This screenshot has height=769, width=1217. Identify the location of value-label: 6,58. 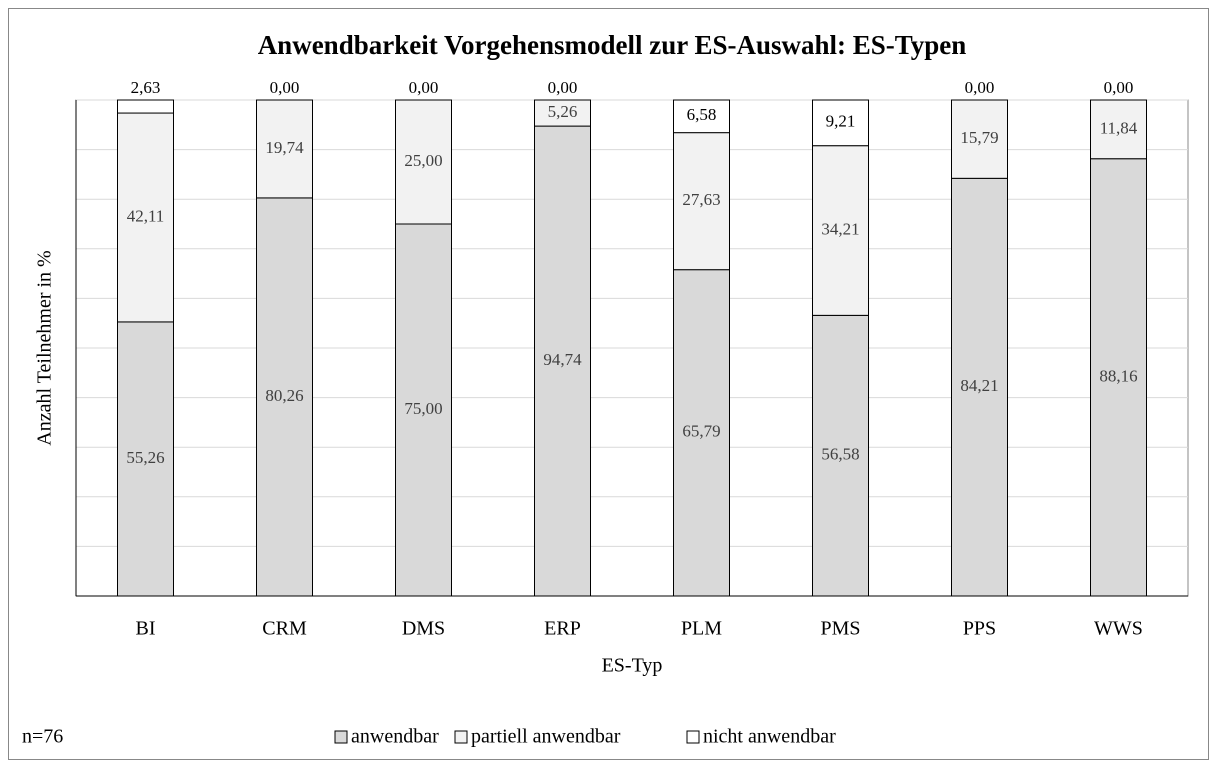
(702, 114).